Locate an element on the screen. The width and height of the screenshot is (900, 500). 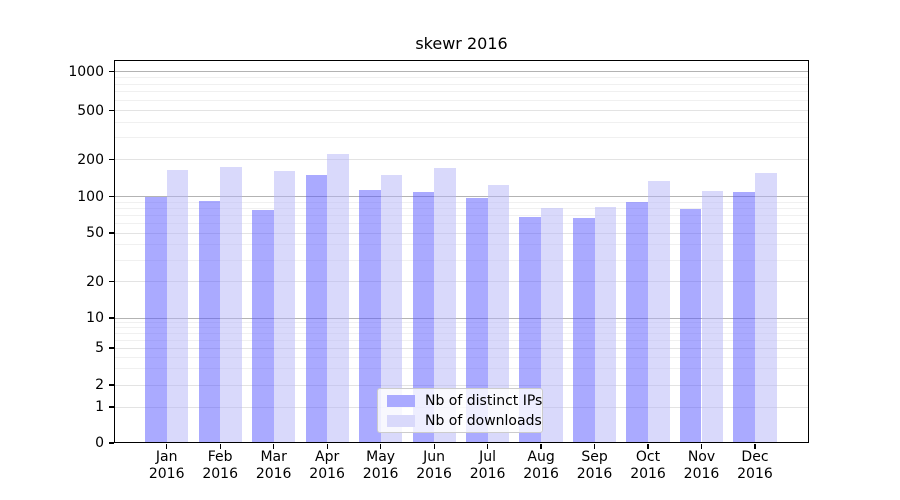
legend-label-distinct-ips: Nb of distinct IPs is located at coordinates (484, 400).